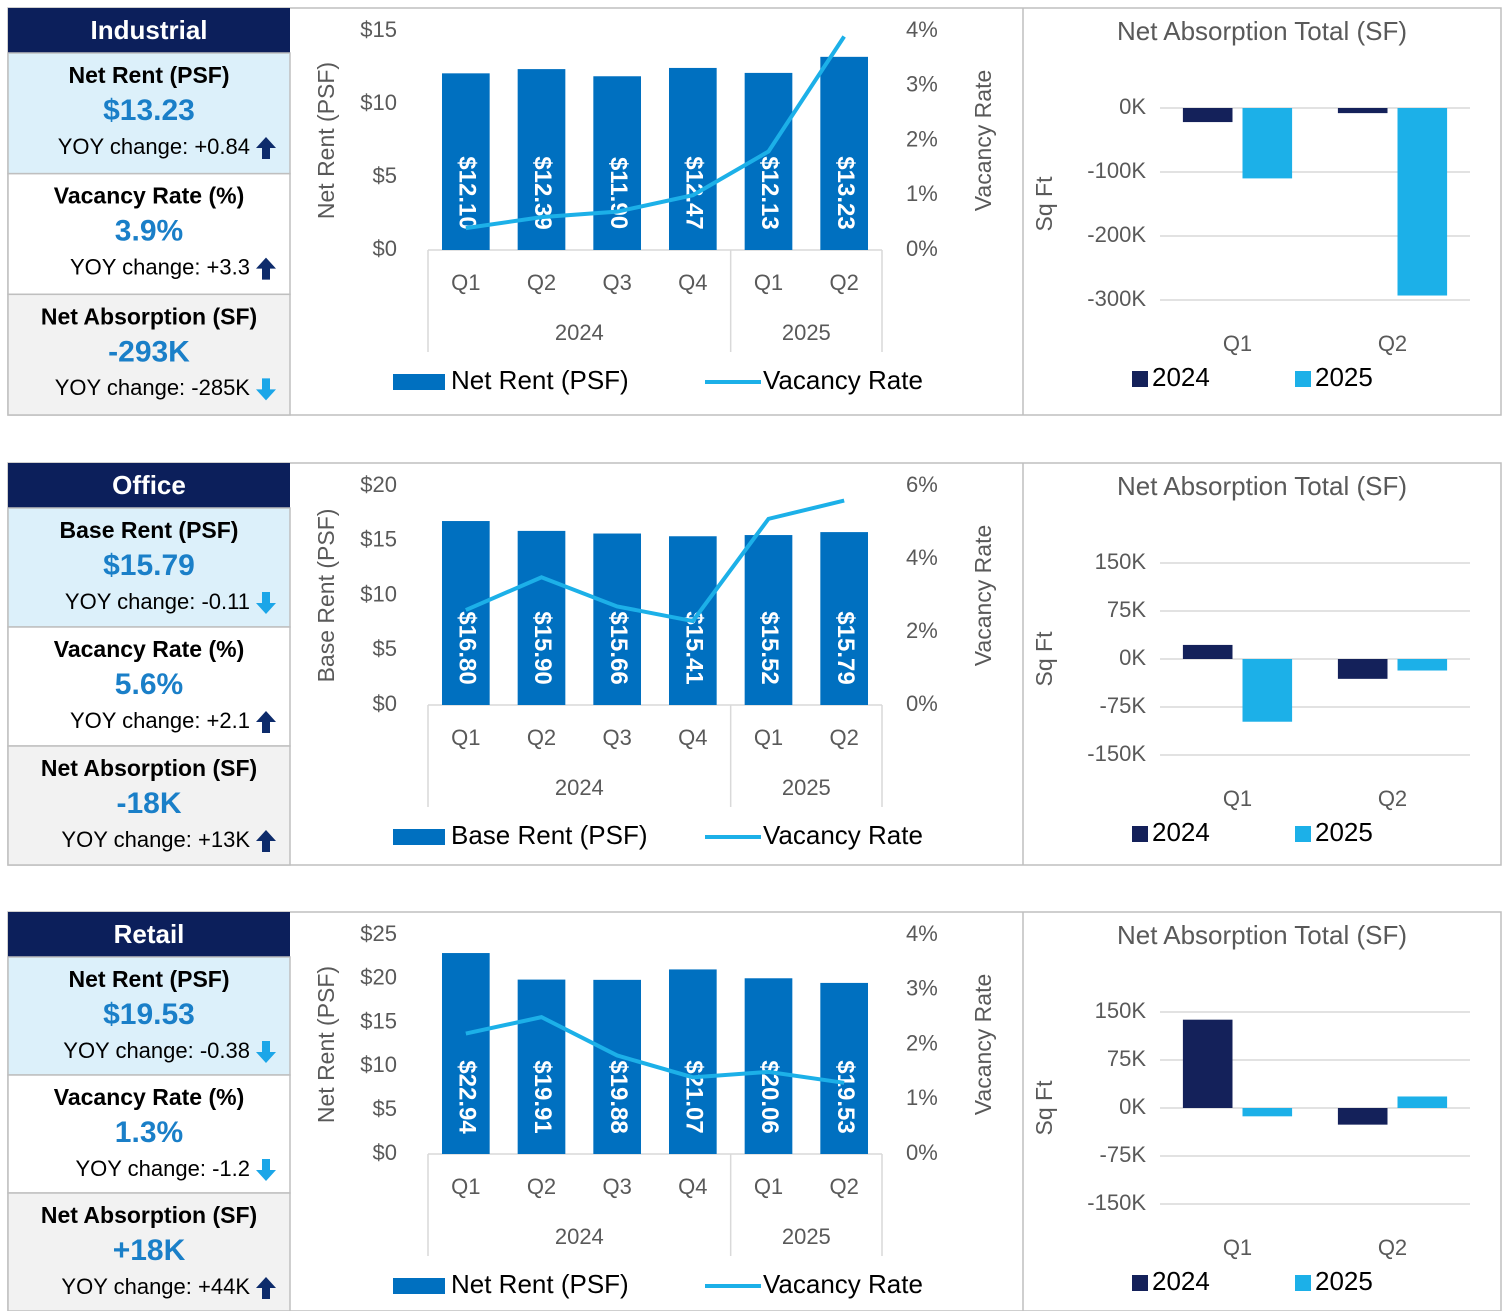  Describe the element at coordinates (1126, 609) in the screenshot. I see `y-tick-label: 75K` at that location.